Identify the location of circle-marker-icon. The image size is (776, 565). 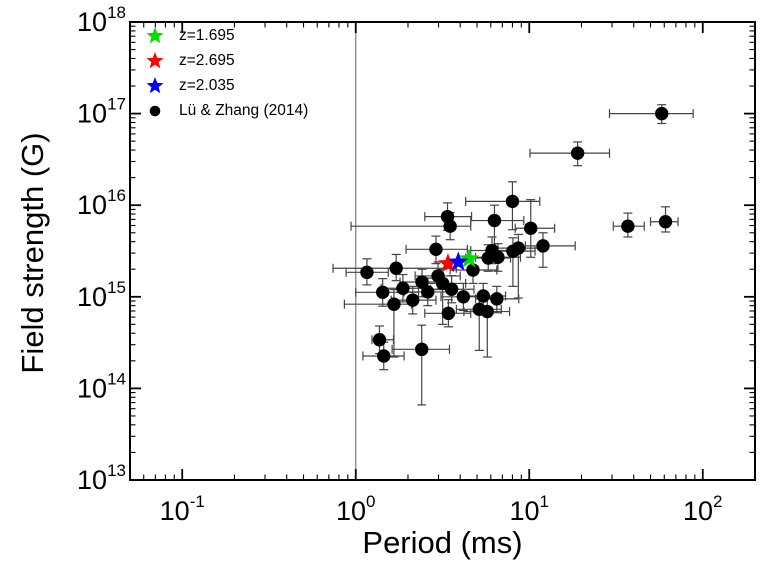
(155, 110).